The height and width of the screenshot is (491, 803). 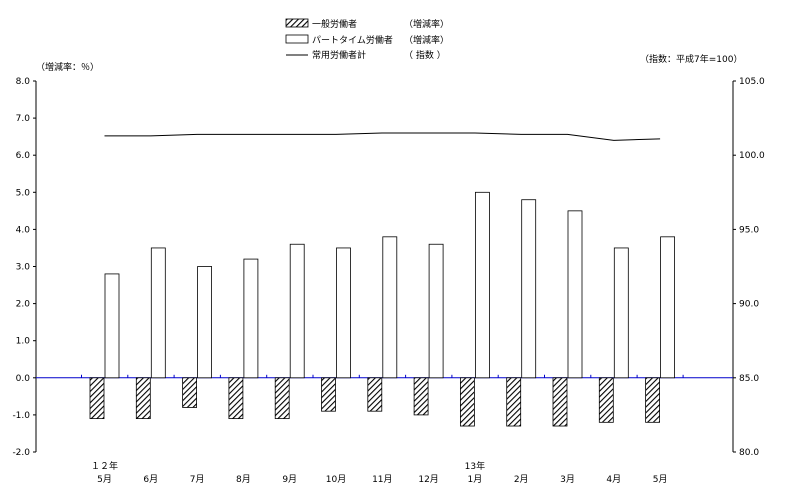 What do you see at coordinates (521, 479) in the screenshot?
I see `x-tick-label: 2月` at bounding box center [521, 479].